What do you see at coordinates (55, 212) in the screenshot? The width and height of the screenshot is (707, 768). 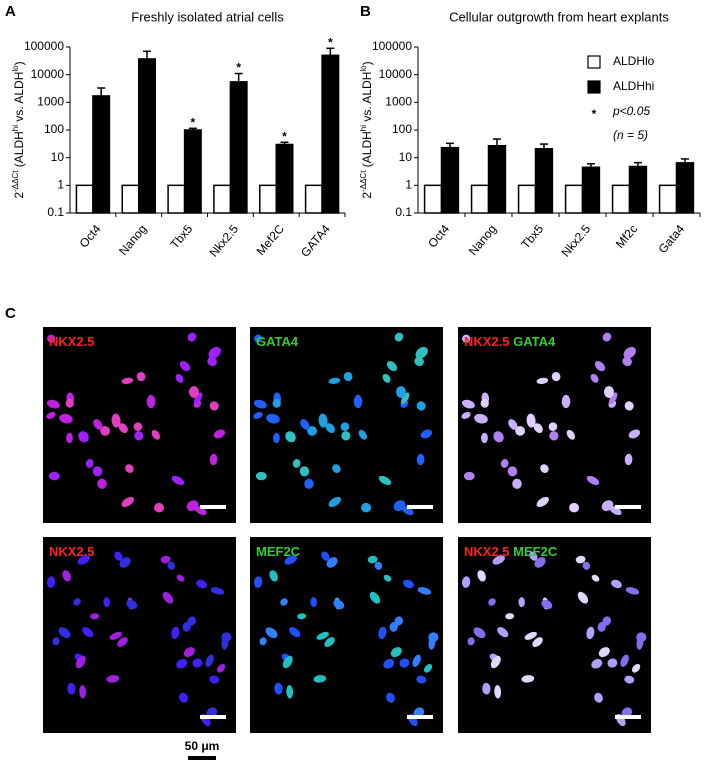 I see `y-tick-label: 0.1` at bounding box center [55, 212].